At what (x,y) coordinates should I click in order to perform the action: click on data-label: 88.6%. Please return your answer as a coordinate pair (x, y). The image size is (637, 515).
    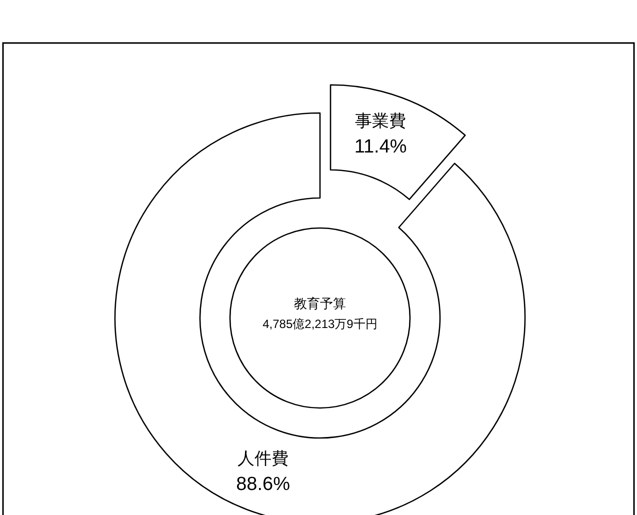
    Looking at the image, I should click on (263, 485).